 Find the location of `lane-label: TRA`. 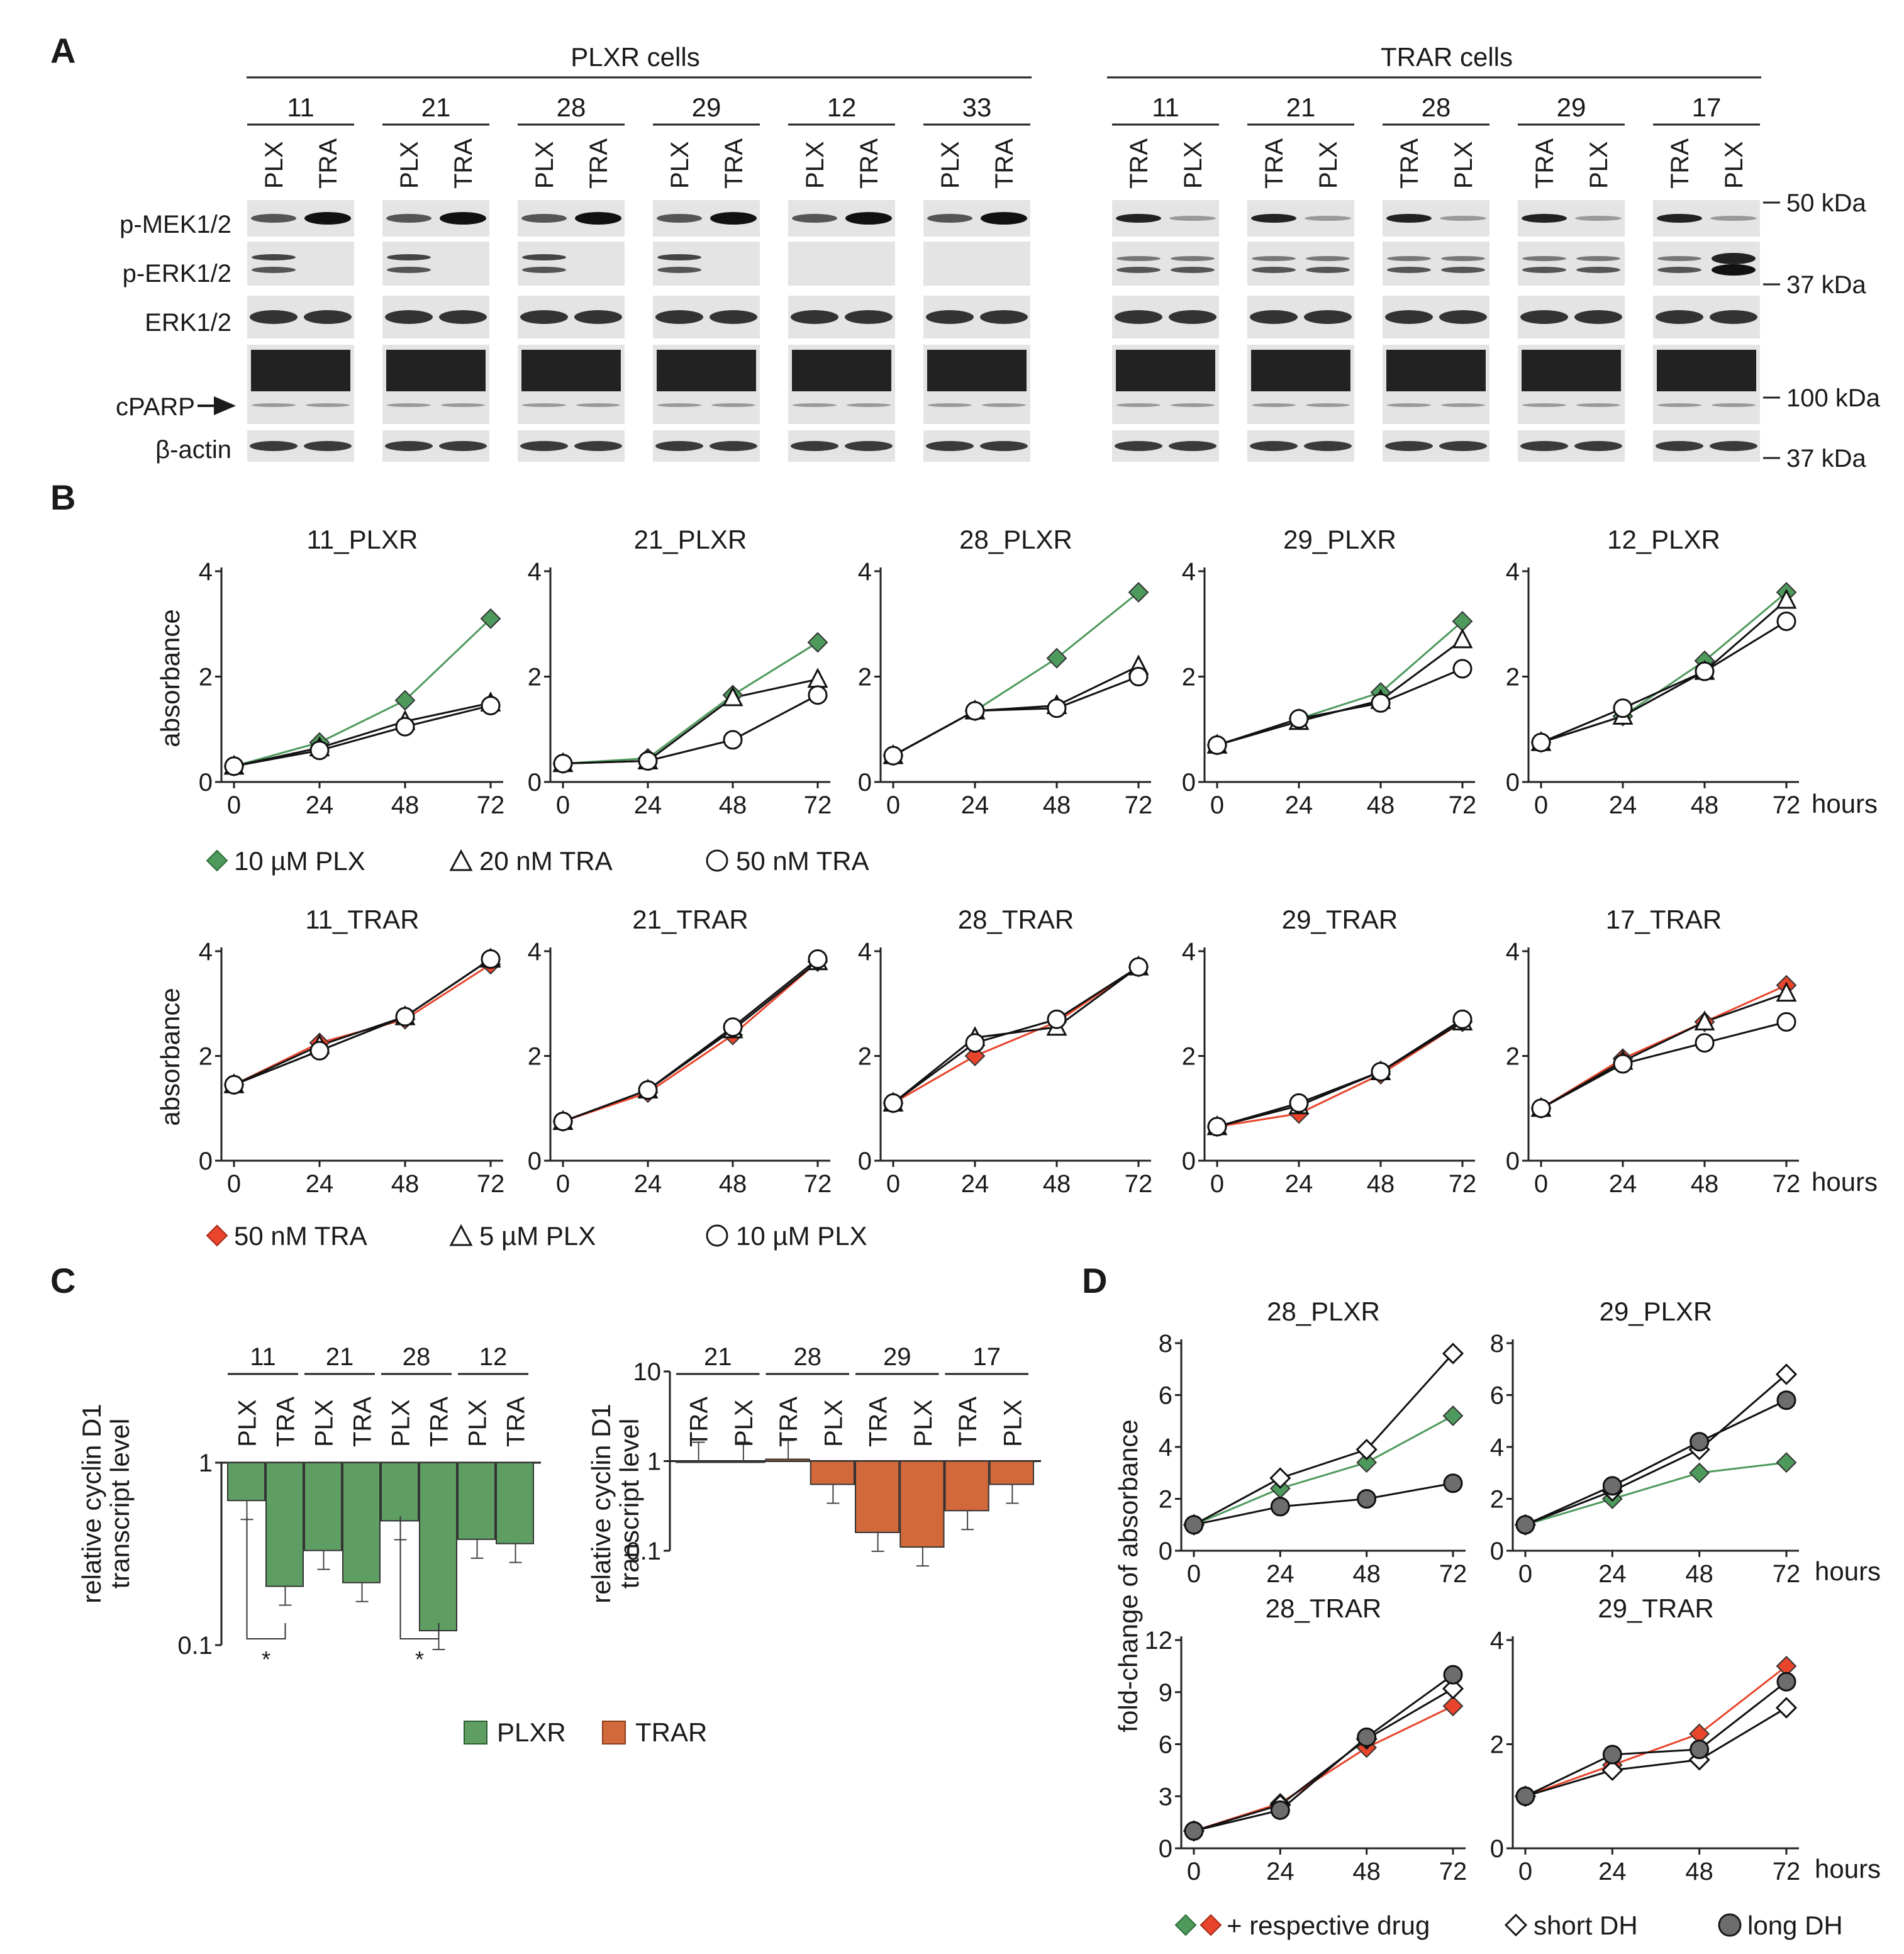

lane-label: TRA is located at coordinates (440, 1422).